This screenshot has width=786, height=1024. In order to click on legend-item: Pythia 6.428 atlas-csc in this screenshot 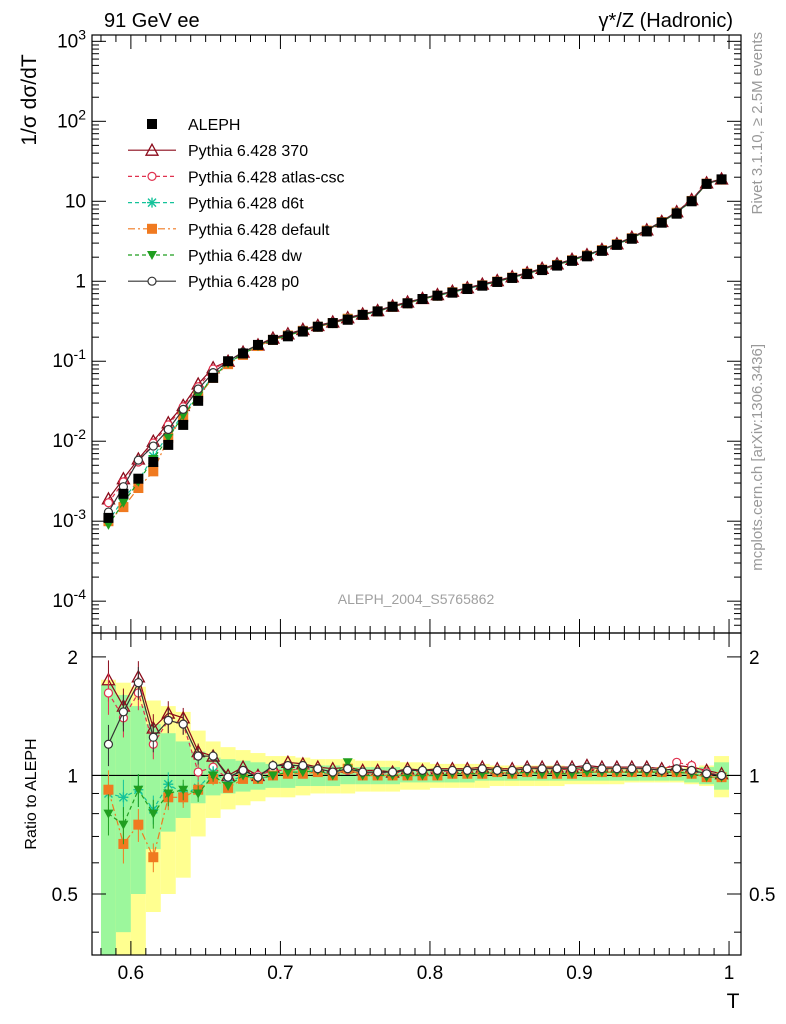, I will do `click(236, 177)`.